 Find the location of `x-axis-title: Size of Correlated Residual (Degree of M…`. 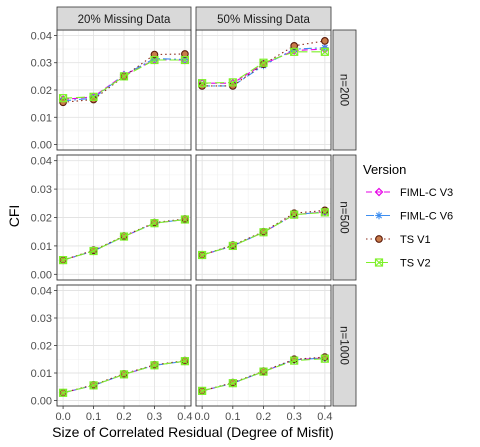

x-axis-title: Size of Correlated Residual (Degree of M… is located at coordinates (193, 432).